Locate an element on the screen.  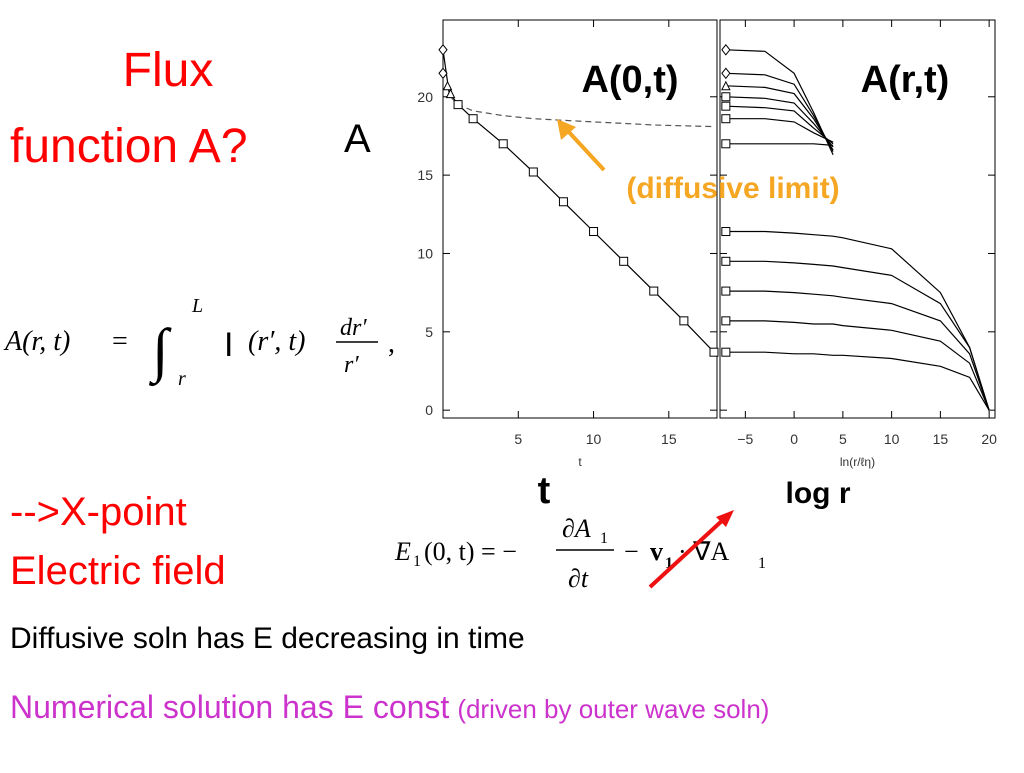
x-tick-label: 20 is located at coordinates (989, 439).